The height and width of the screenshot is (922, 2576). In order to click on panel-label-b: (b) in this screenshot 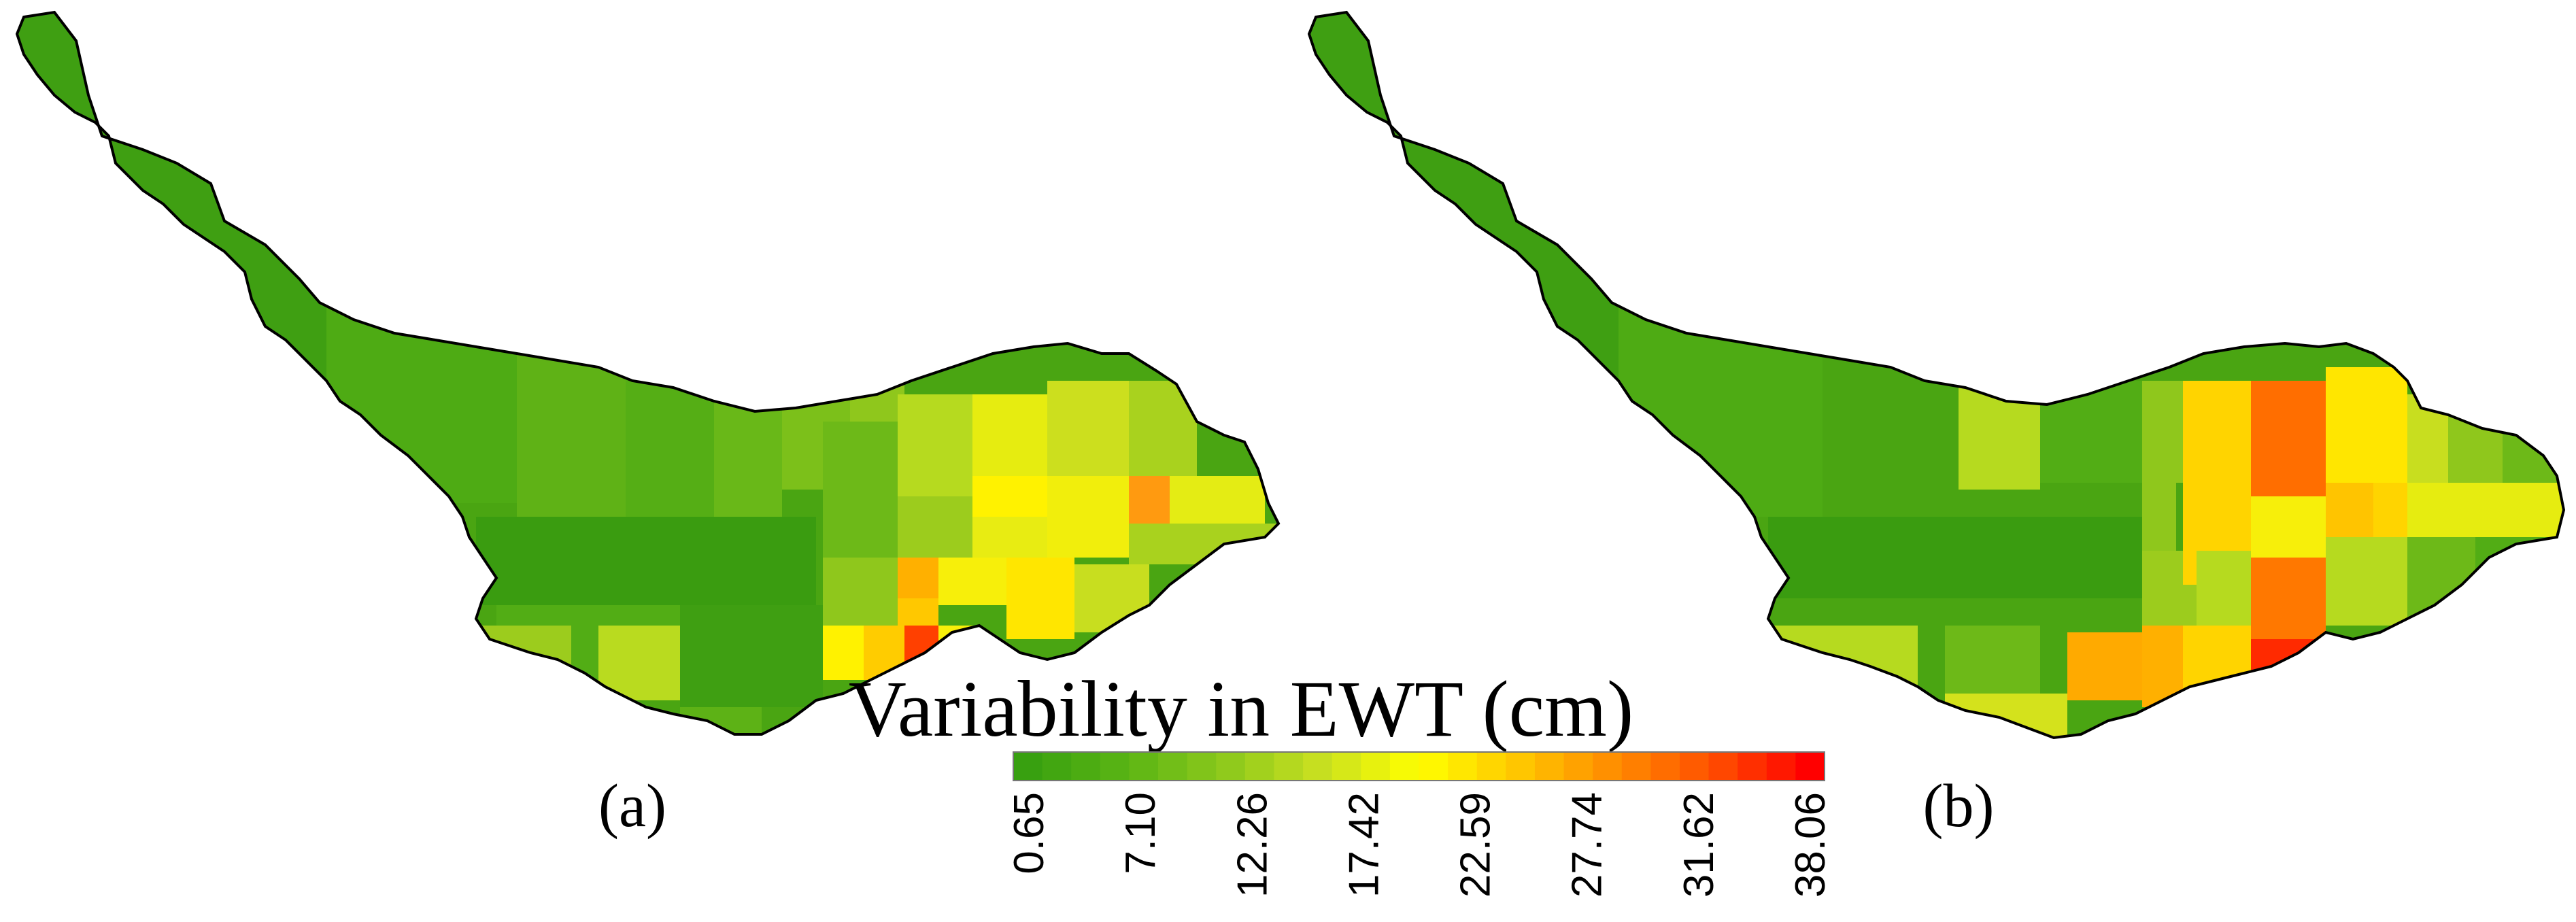, I will do `click(1959, 806)`.